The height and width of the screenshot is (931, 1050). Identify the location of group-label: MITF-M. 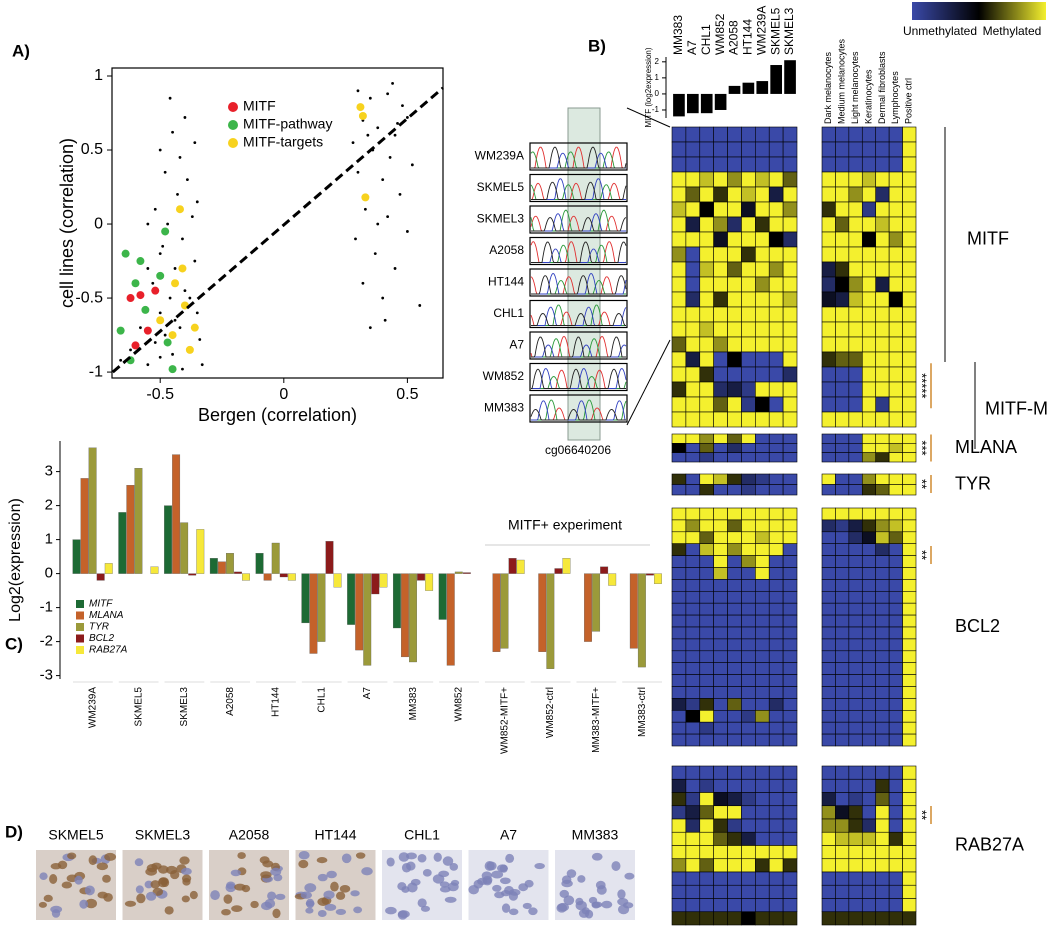
(1016, 408).